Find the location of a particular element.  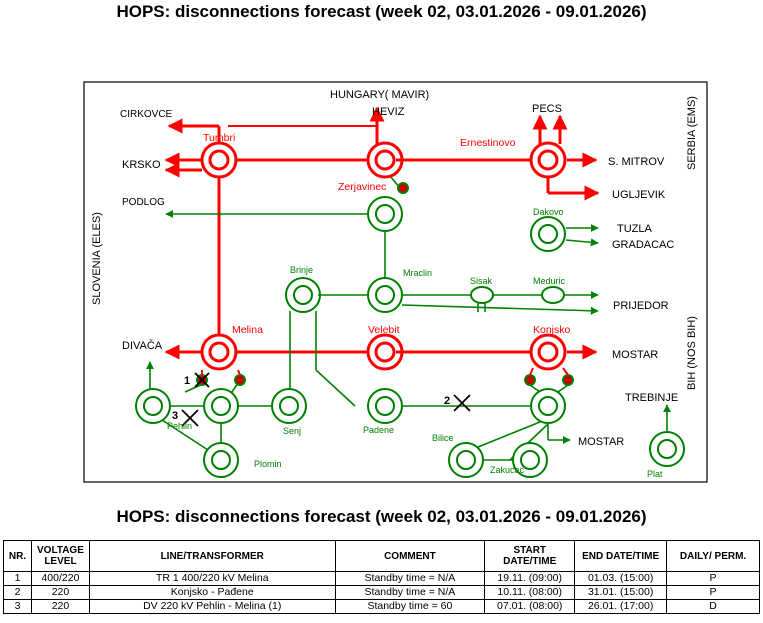

transformer-zerjavinec-icon is located at coordinates (403, 188).